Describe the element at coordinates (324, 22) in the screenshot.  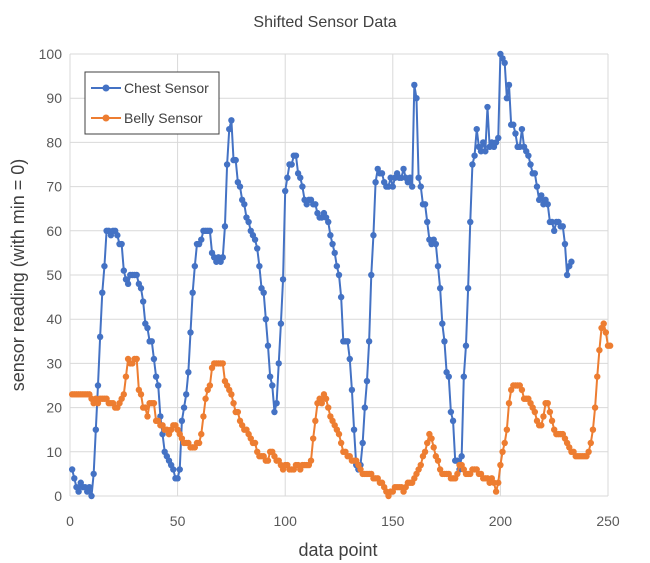
I see `chart-title: Shifted Sensor Data` at that location.